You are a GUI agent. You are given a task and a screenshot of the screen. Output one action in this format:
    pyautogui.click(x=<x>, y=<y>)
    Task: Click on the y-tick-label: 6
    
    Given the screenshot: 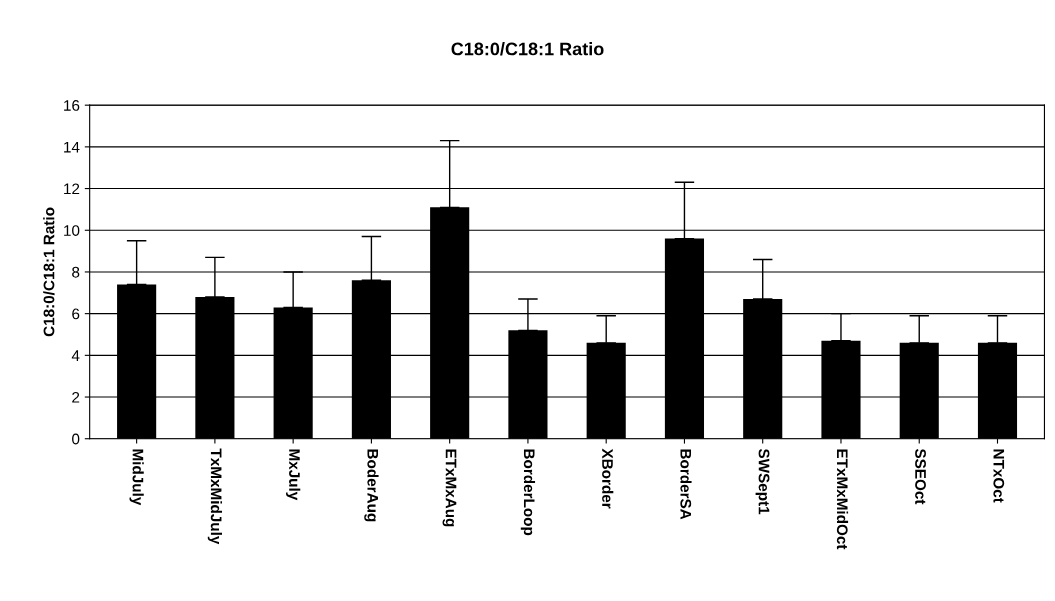 What is the action you would take?
    pyautogui.click(x=76, y=314)
    